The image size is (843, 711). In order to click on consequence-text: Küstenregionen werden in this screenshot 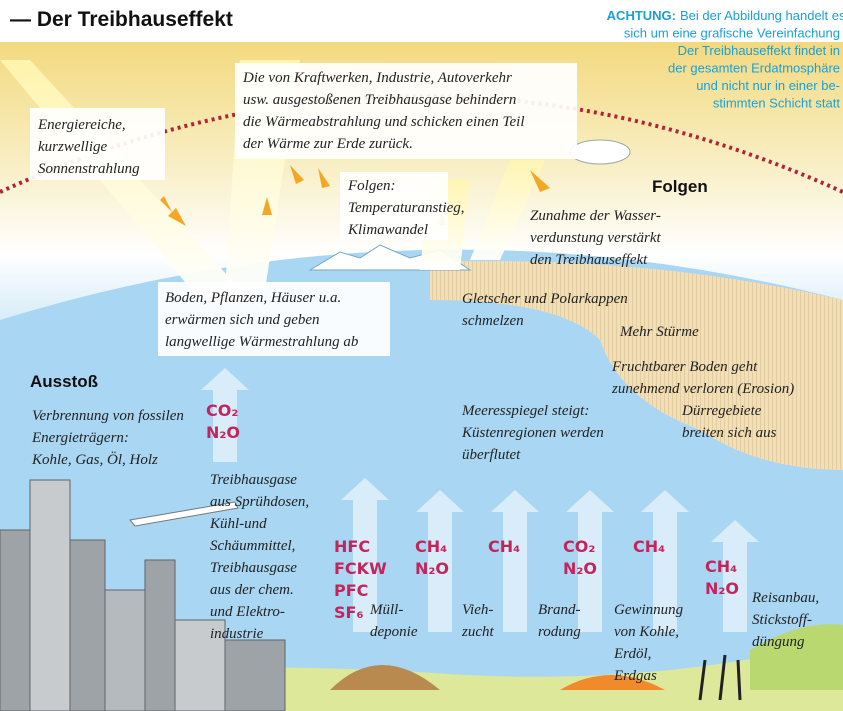, I will do `click(532, 433)`.